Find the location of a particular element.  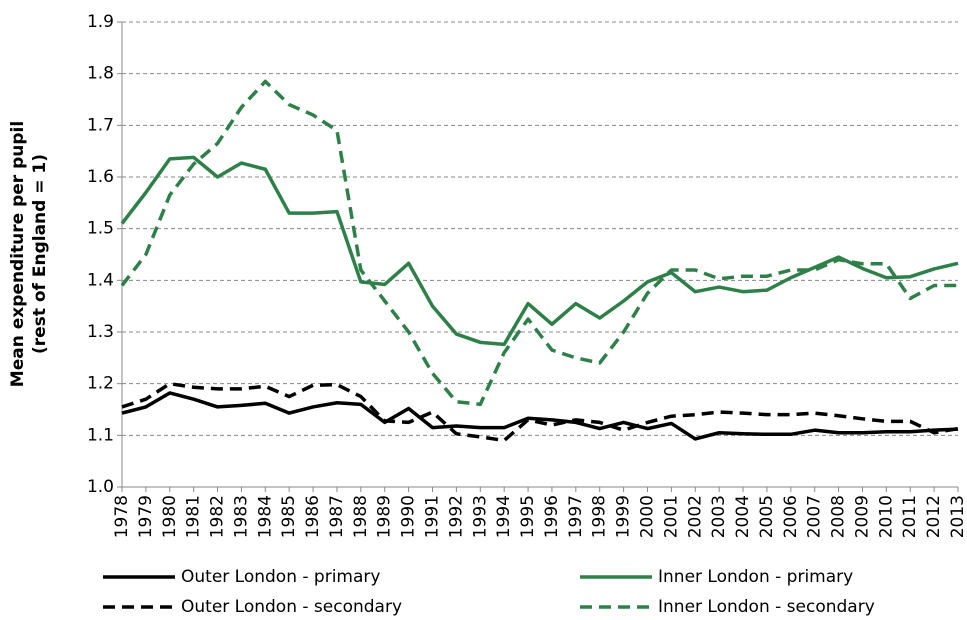

y-tick-label: 1.0 is located at coordinates (100, 487).